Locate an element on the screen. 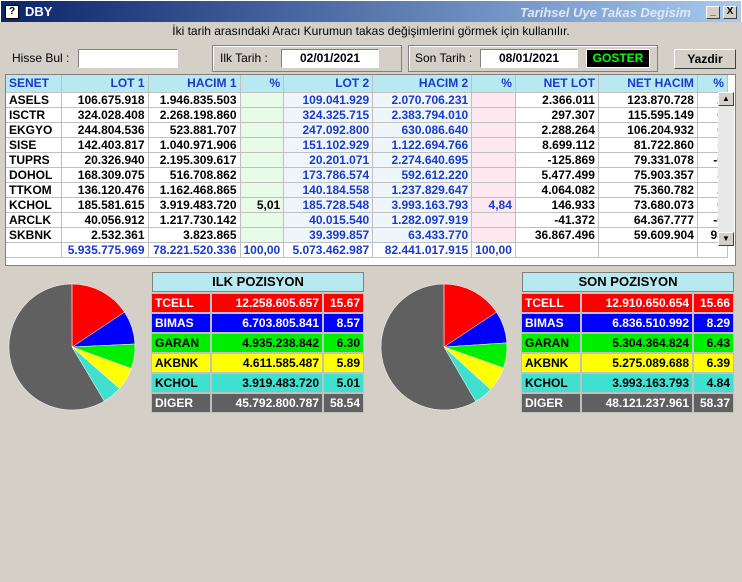 The height and width of the screenshot is (582, 742). grid-cell: 185.581.615 is located at coordinates (105, 205).